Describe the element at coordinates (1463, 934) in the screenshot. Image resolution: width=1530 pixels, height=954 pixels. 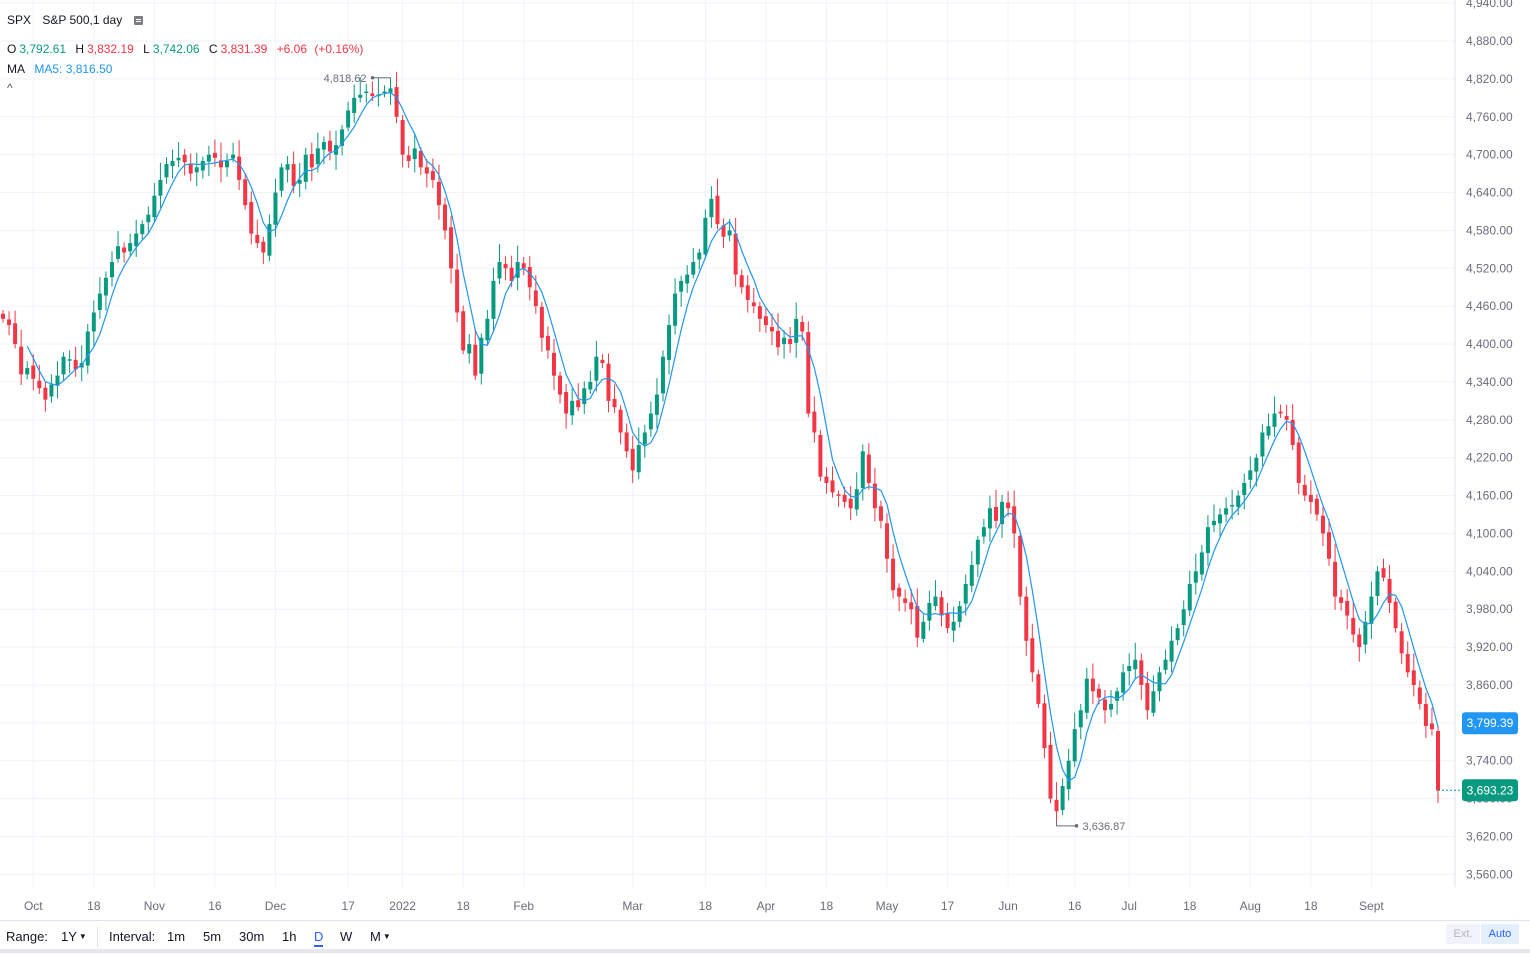
I see `ext-toggle: Ext.` at that location.